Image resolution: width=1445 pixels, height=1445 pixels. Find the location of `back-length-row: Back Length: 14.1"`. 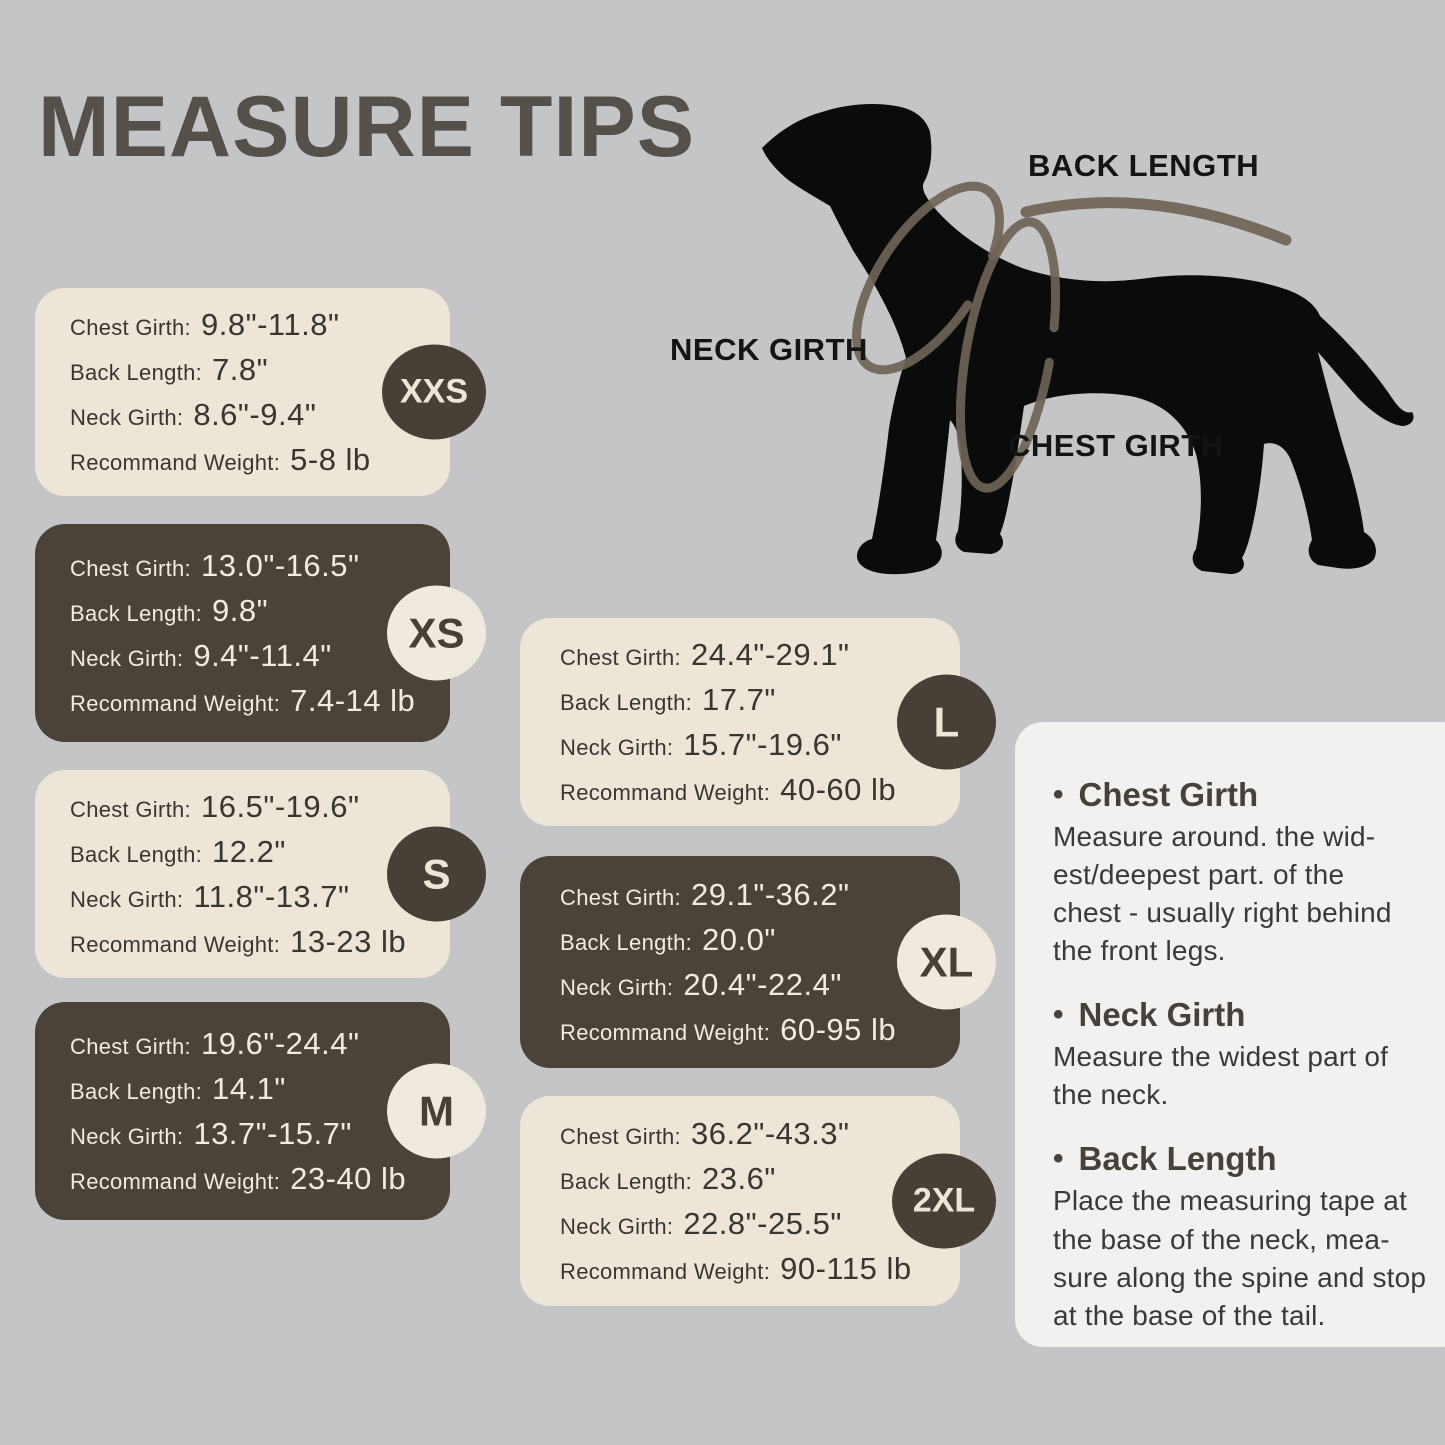

back-length-row: Back Length: 14.1" is located at coordinates (260, 1089).